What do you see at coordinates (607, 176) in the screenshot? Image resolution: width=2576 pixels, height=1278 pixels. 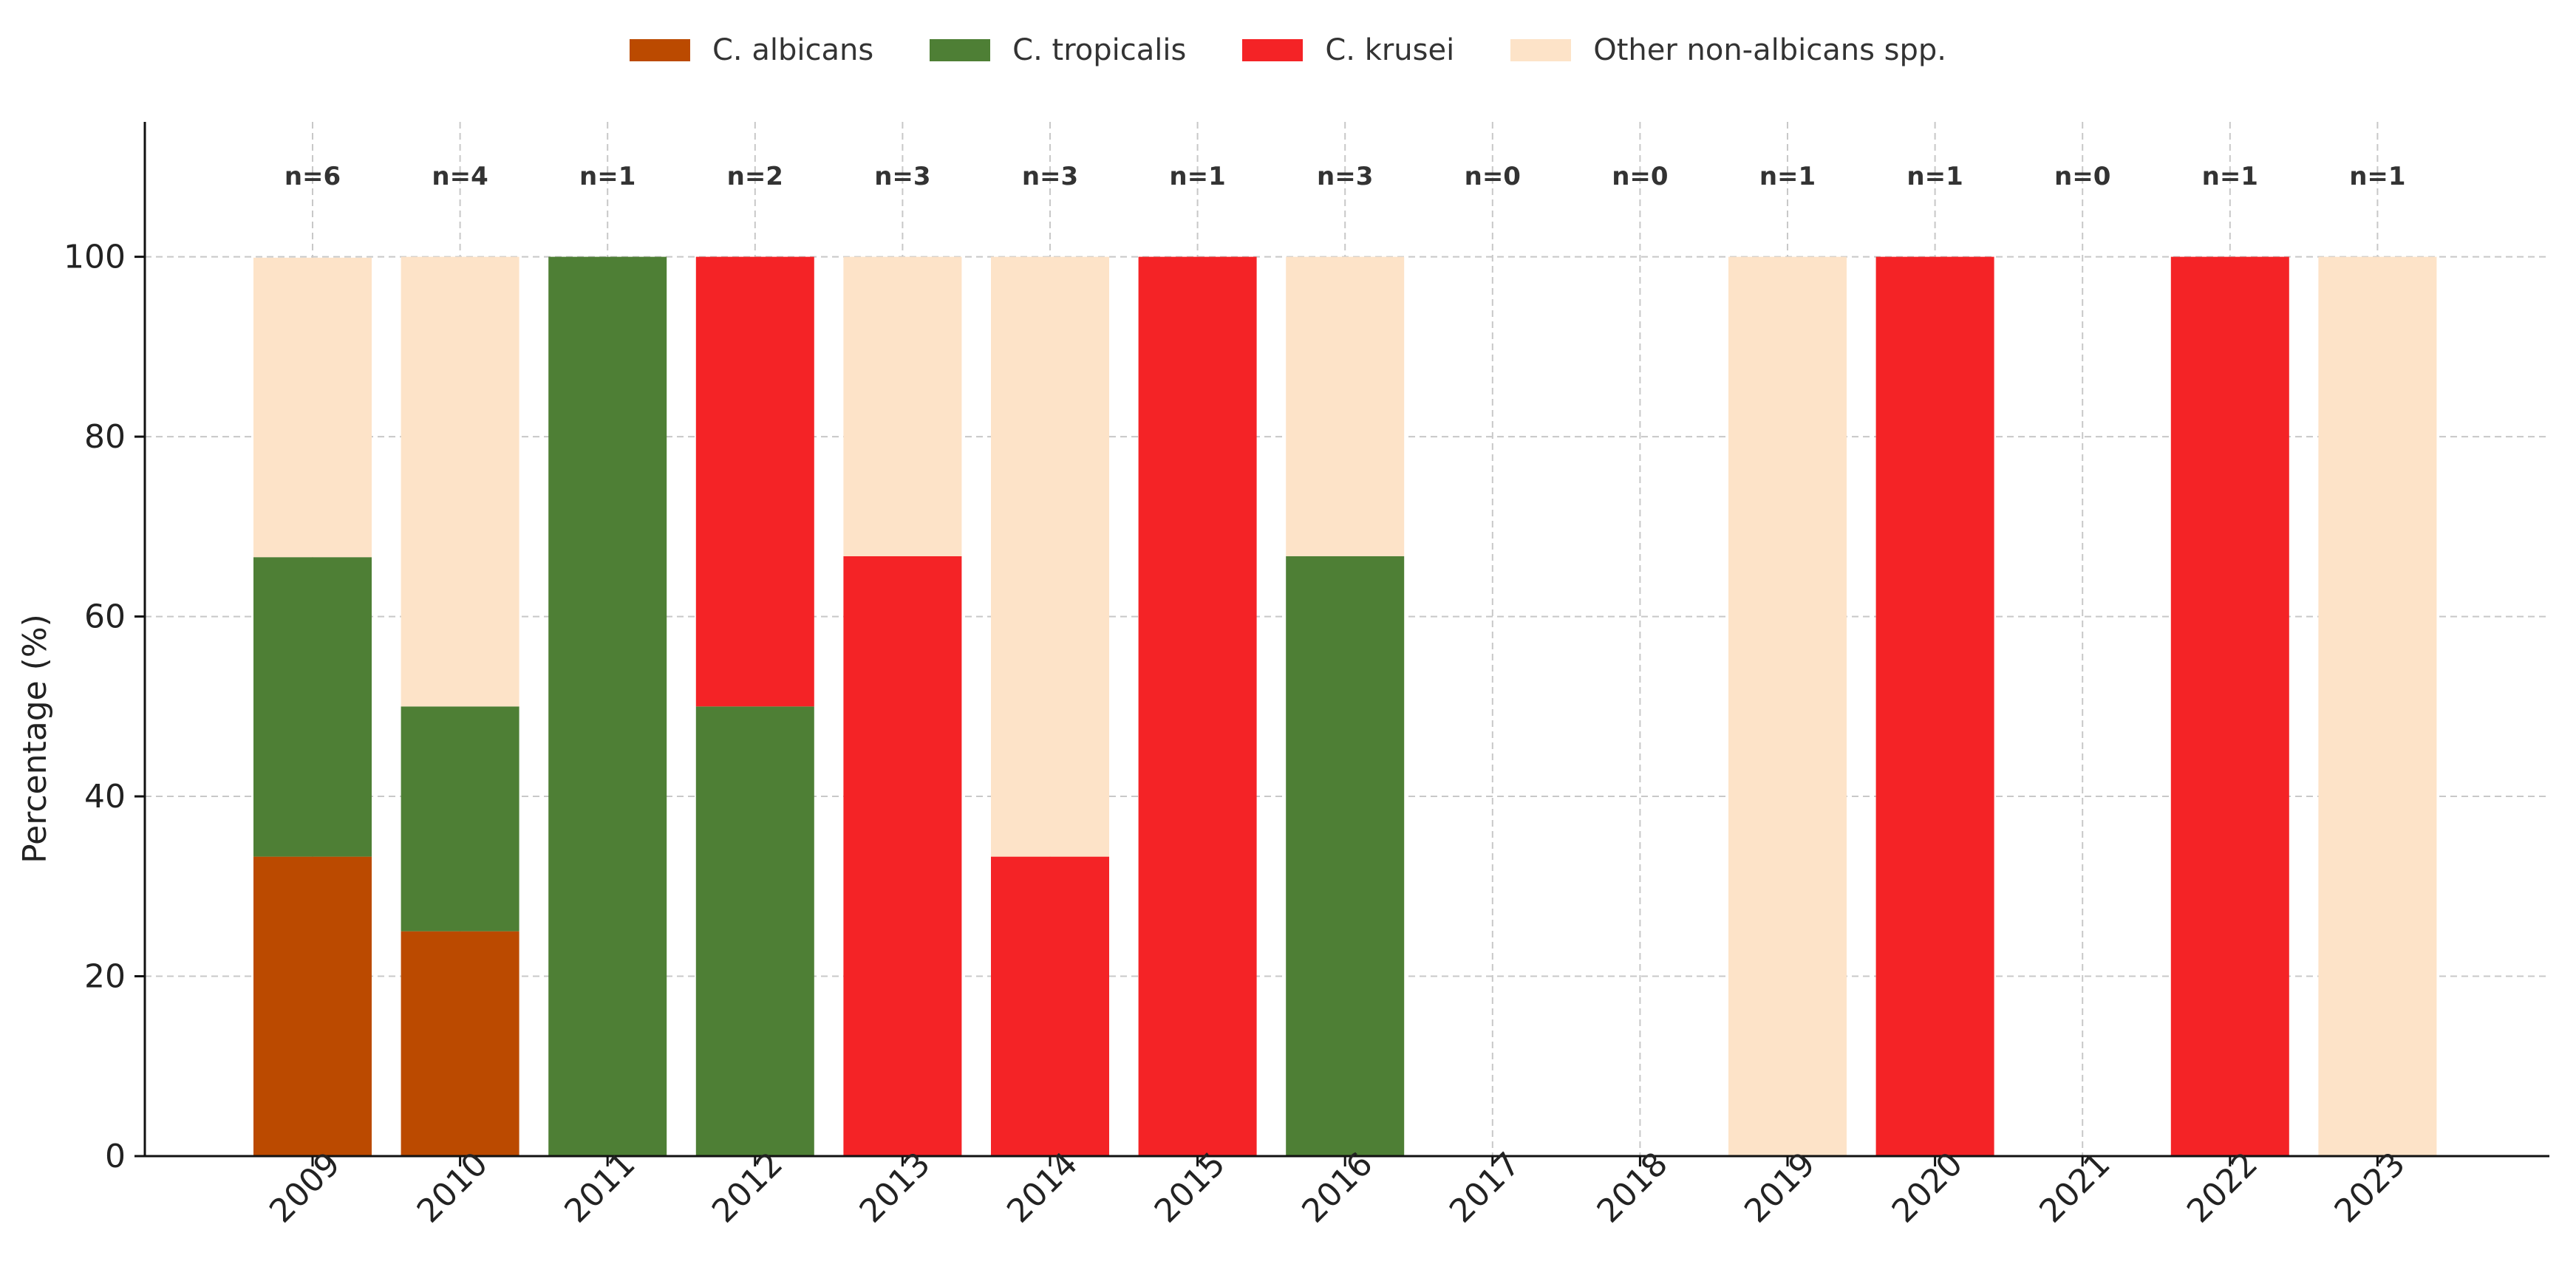 I see `count-label-2011: n=1` at bounding box center [607, 176].